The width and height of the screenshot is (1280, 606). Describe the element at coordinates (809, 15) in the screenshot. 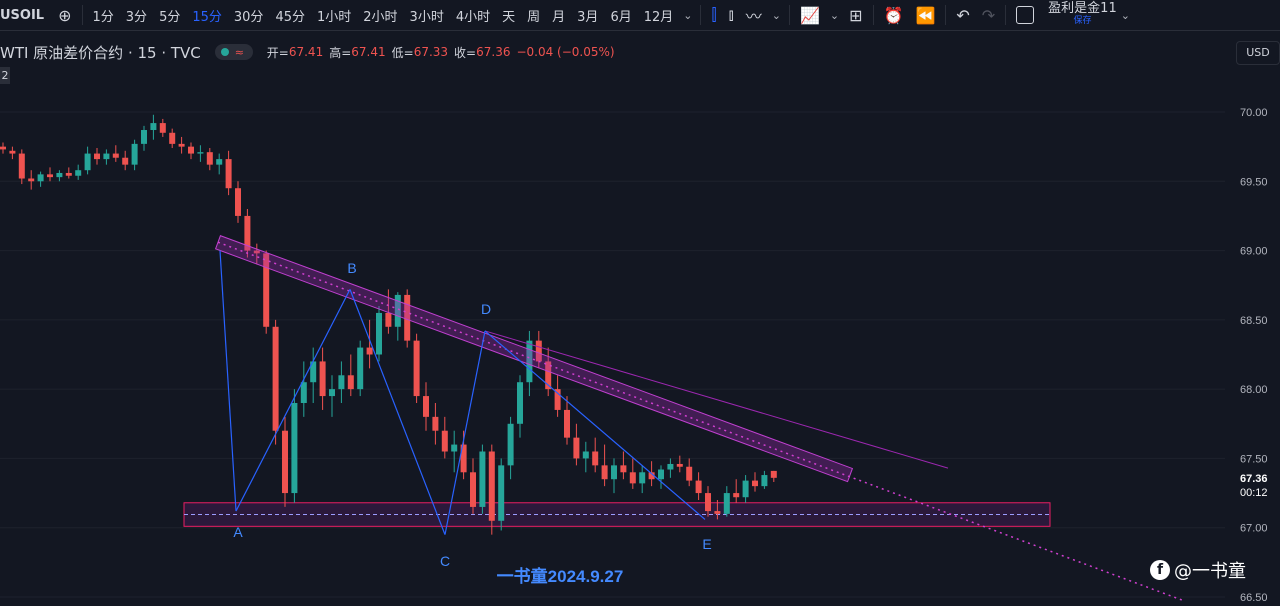

I see `indicators-icon: 📈` at that location.